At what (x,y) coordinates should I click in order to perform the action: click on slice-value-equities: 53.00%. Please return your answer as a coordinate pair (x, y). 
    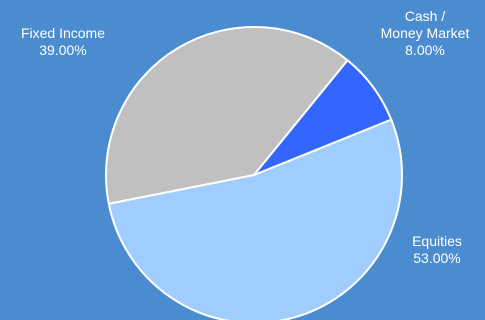
    Looking at the image, I should click on (436, 258).